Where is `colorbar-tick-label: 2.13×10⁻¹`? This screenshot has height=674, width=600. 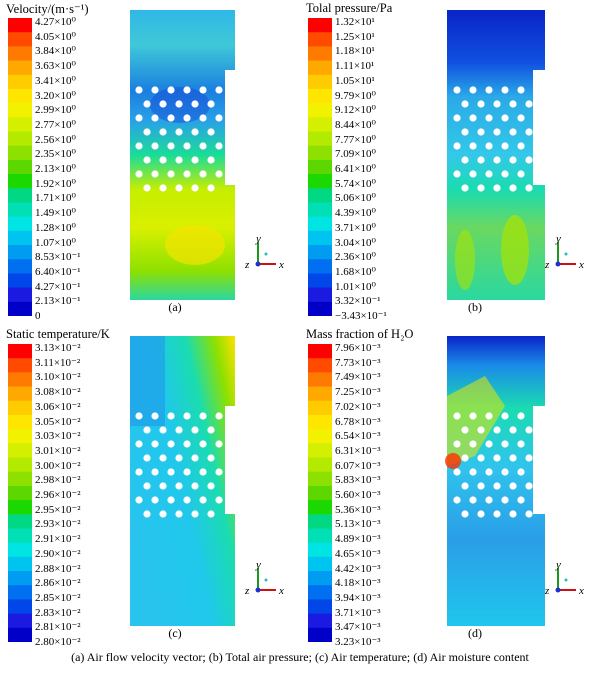 colorbar-tick-label: 2.13×10⁻¹ is located at coordinates (58, 301).